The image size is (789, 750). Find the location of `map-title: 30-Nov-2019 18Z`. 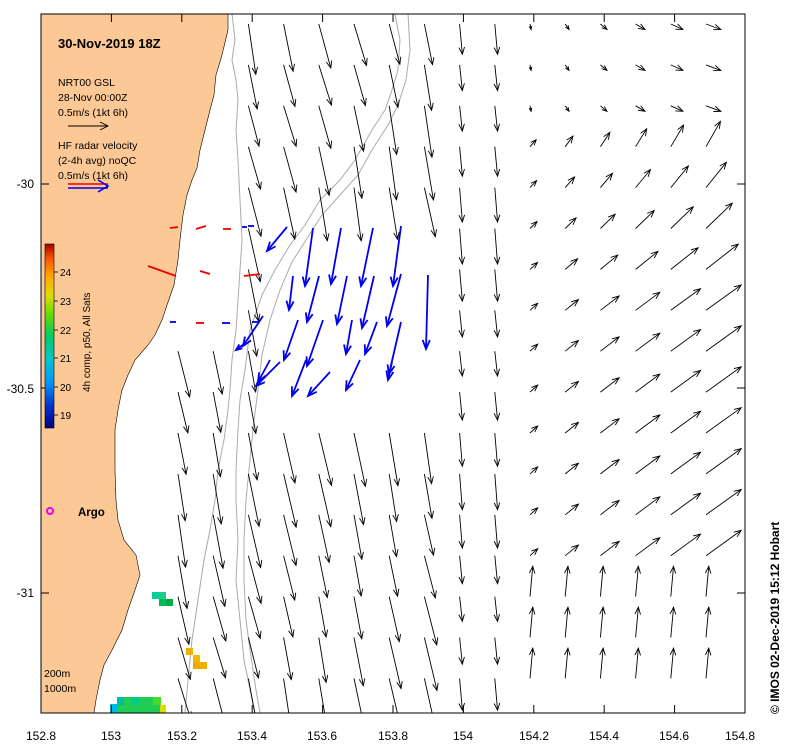

map-title: 30-Nov-2019 18Z is located at coordinates (109, 43).